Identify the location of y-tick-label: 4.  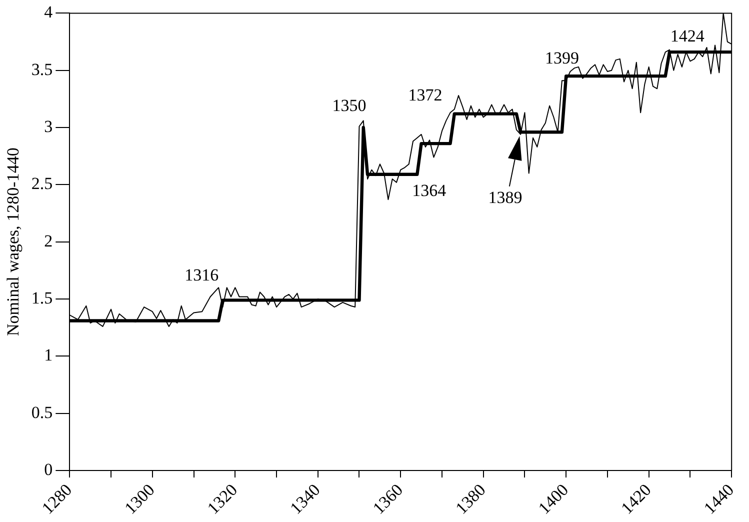
(49, 12).